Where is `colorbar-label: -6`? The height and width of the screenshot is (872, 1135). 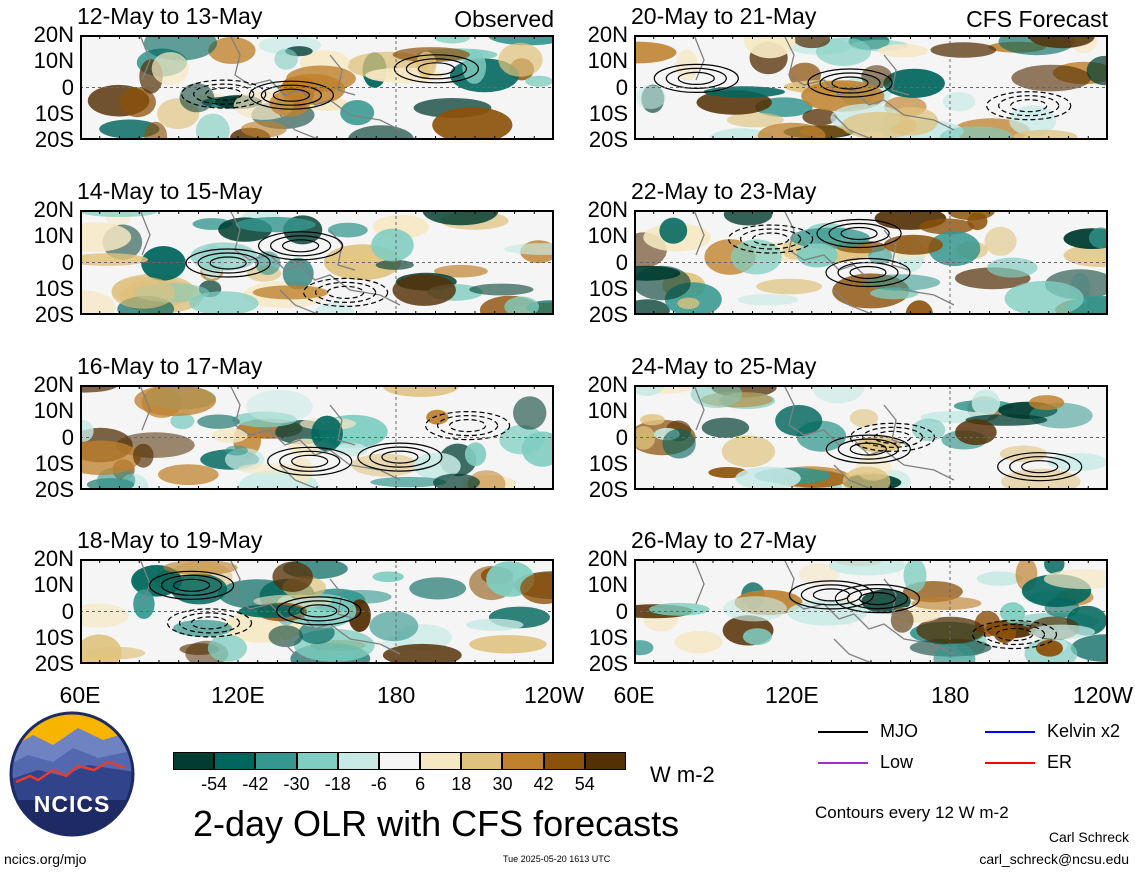
colorbar-label: -6 is located at coordinates (378, 784).